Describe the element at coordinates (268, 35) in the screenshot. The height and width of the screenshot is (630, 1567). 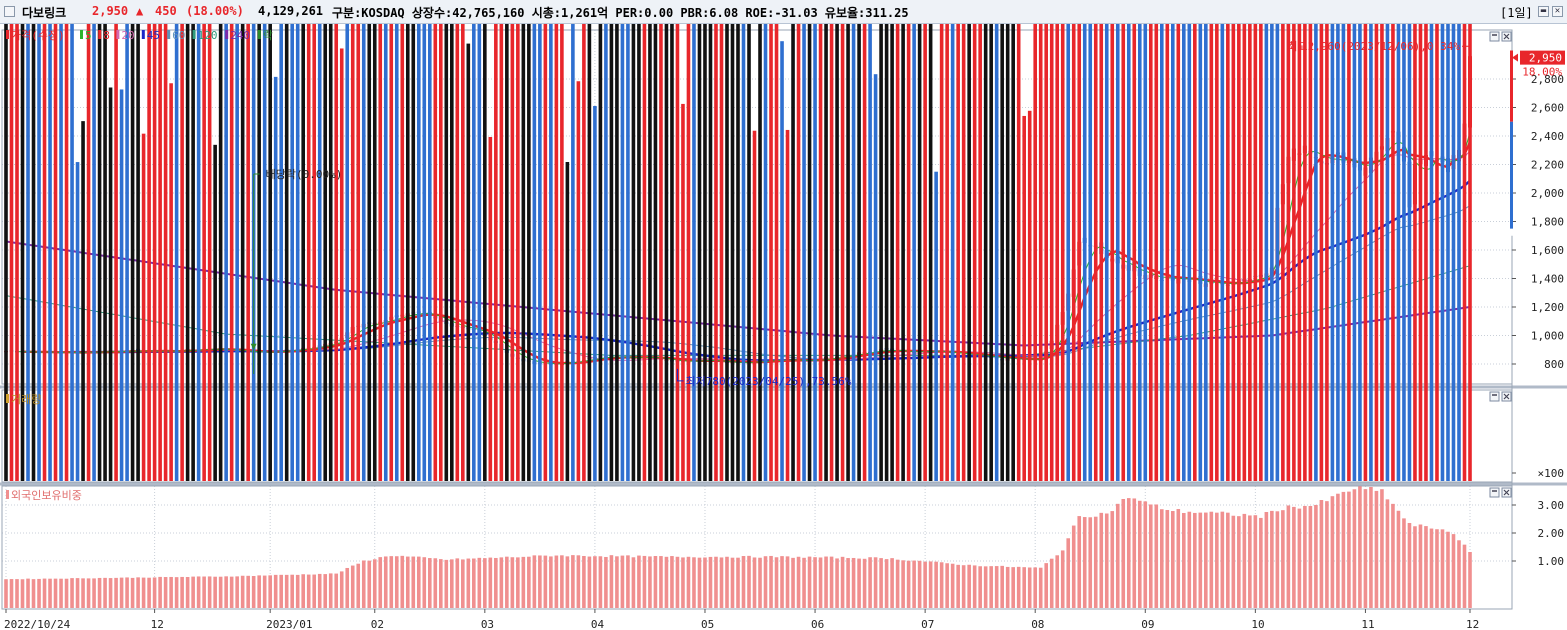
I see `legend-label: 락` at that location.